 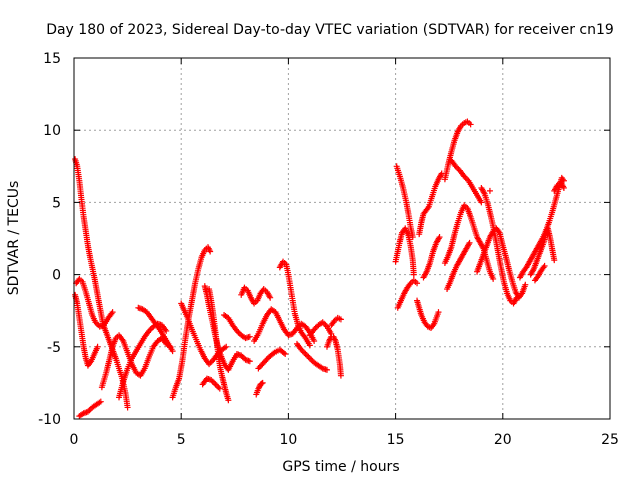 What do you see at coordinates (52, 131) in the screenshot?
I see `y-tick-label: 10` at bounding box center [52, 131].